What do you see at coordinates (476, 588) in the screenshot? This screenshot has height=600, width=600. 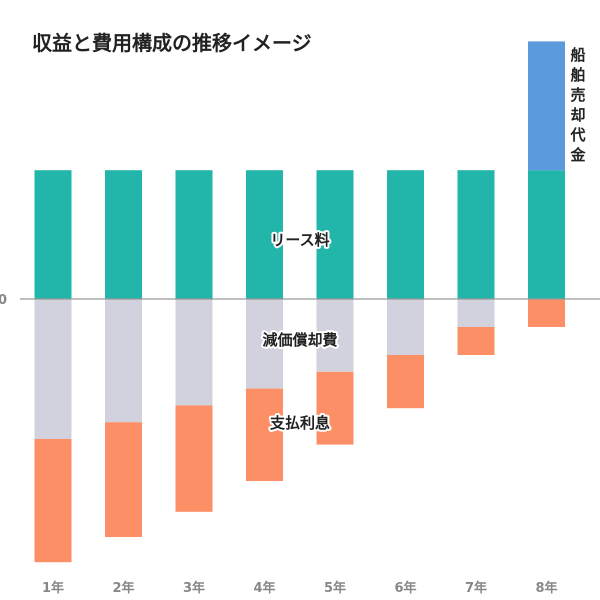 I see `x-tick-label-7: 7年` at bounding box center [476, 588].